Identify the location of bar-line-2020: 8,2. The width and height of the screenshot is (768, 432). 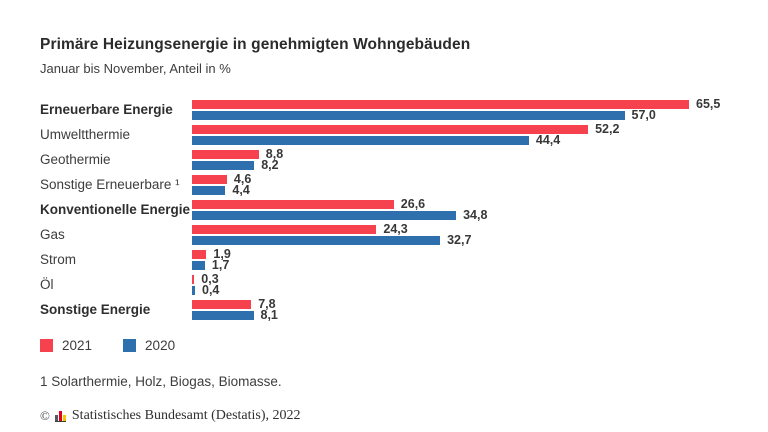
(237, 165).